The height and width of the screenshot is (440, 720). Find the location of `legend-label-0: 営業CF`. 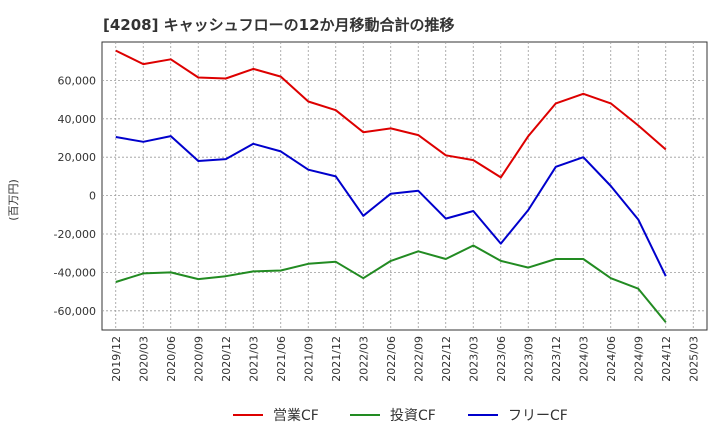

legend-label-0: 営業CF is located at coordinates (296, 416).